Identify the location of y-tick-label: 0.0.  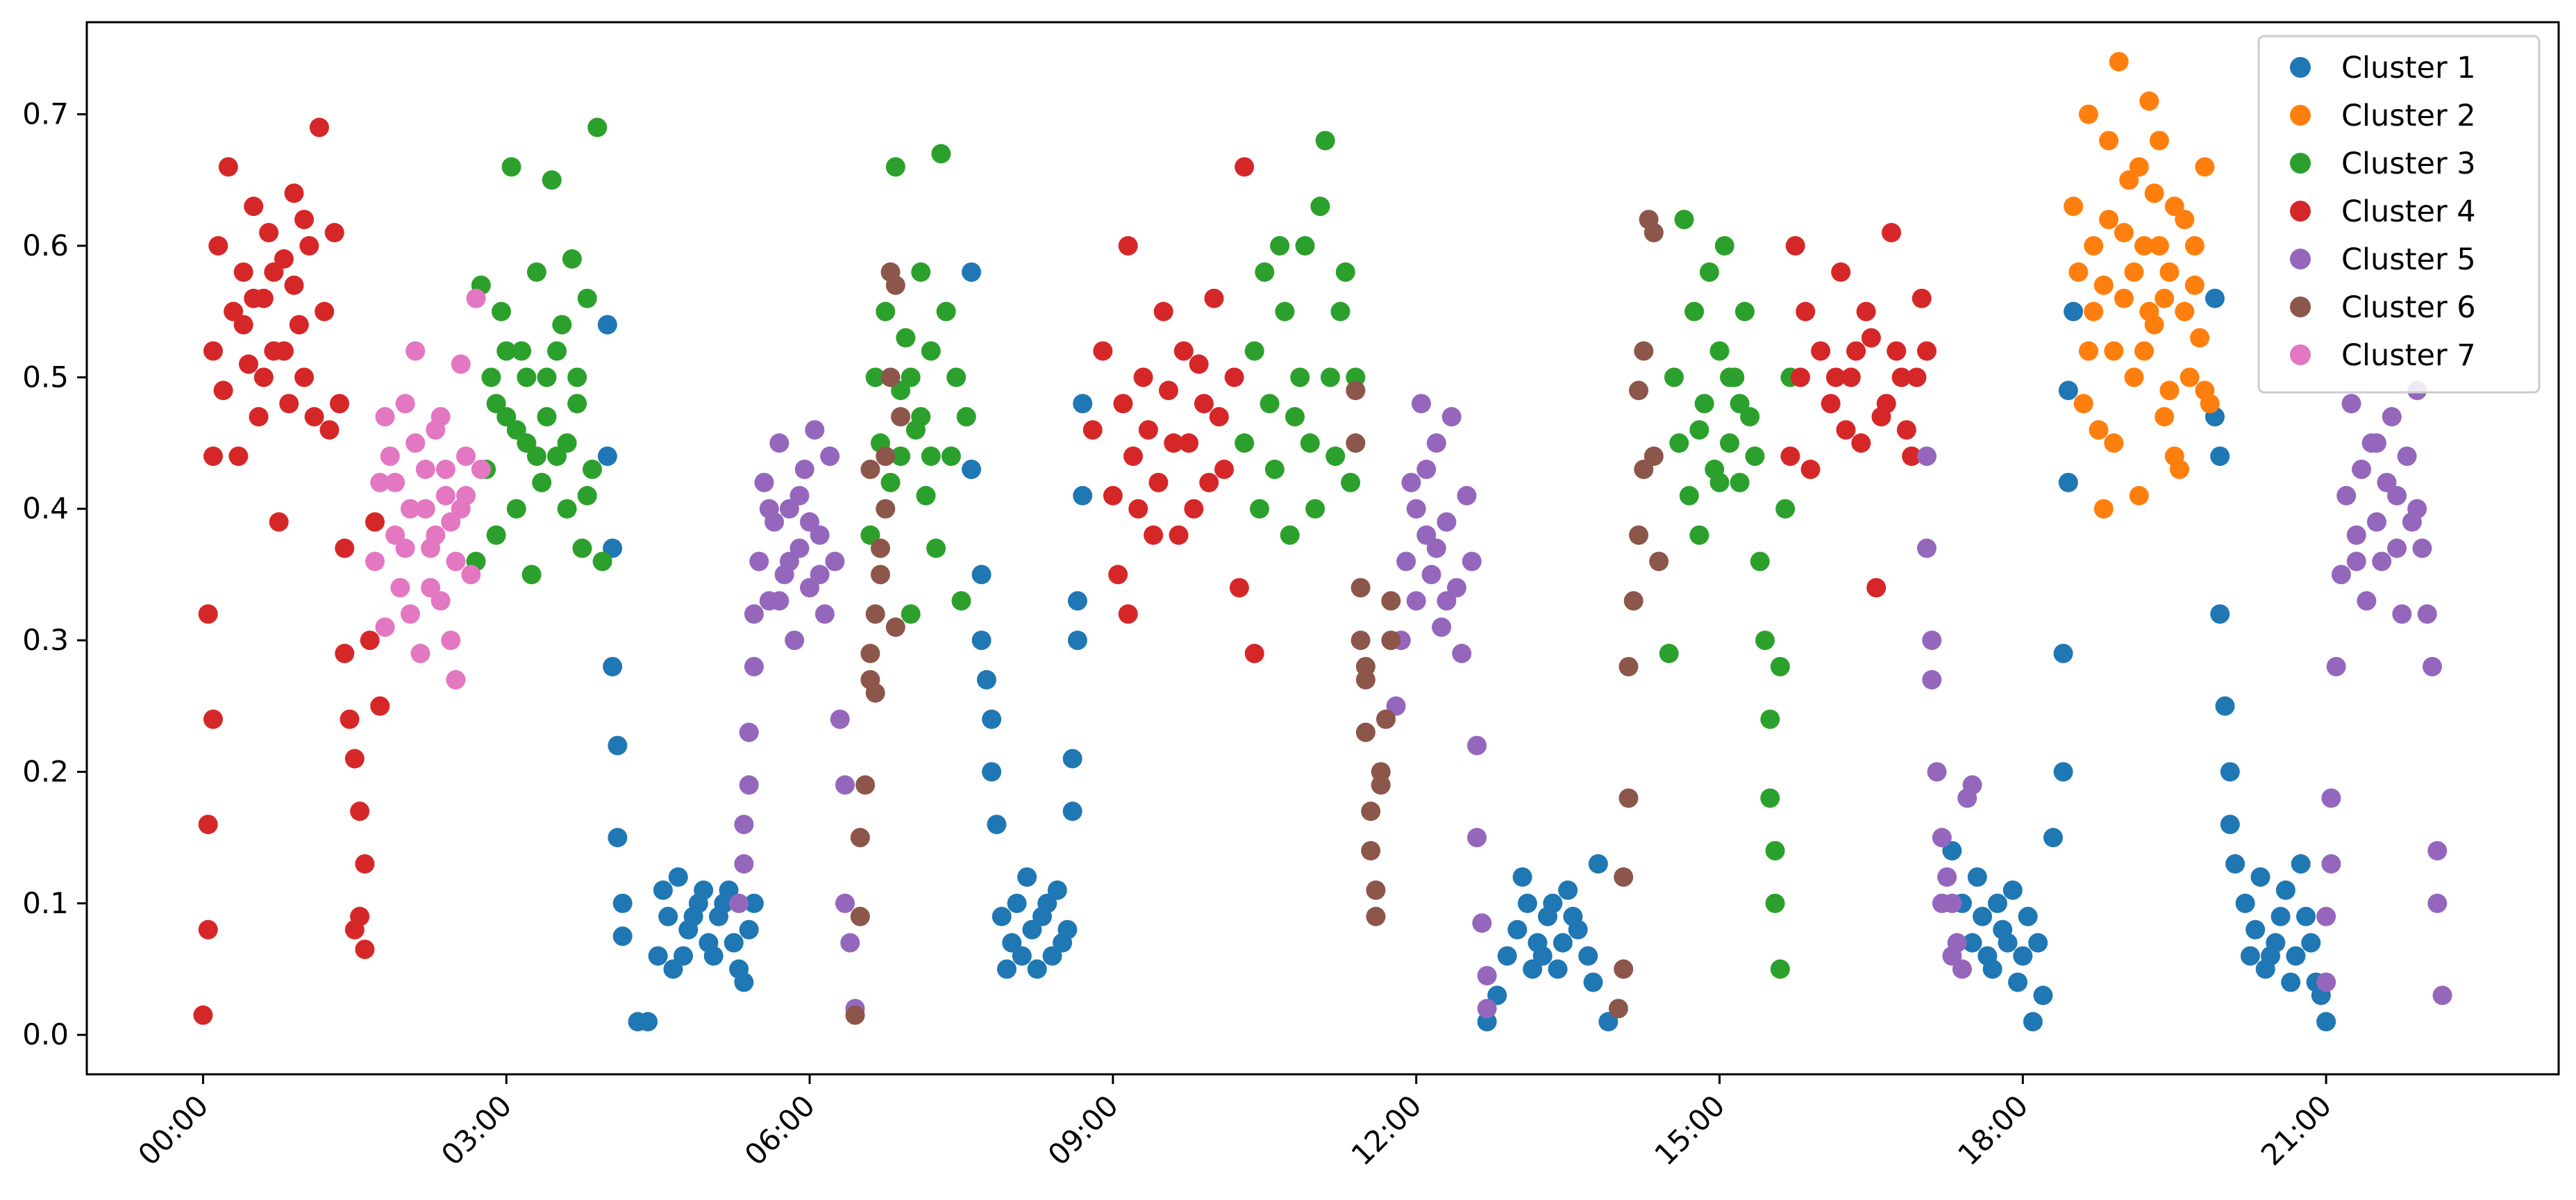
(45, 1034).